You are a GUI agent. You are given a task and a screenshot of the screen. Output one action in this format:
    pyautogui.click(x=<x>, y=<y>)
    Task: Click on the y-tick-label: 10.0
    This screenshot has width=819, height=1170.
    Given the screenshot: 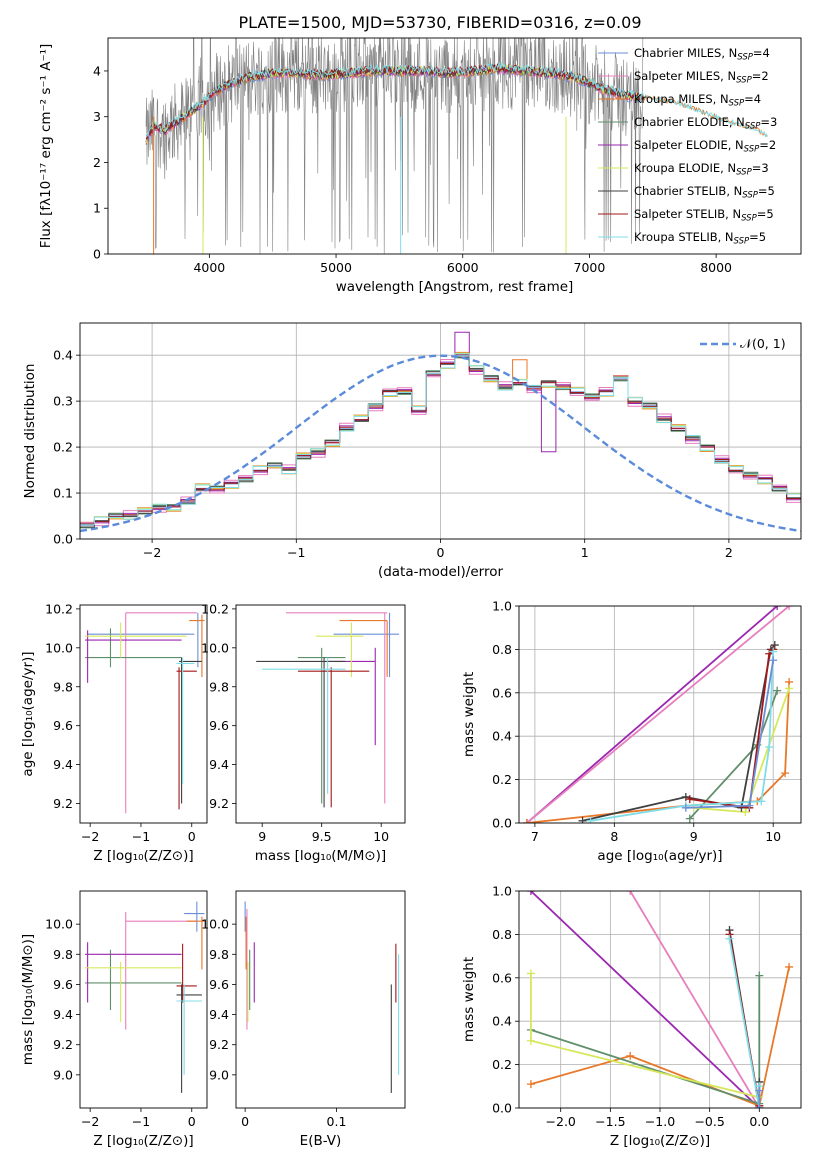 What is the action you would take?
    pyautogui.click(x=59, y=647)
    